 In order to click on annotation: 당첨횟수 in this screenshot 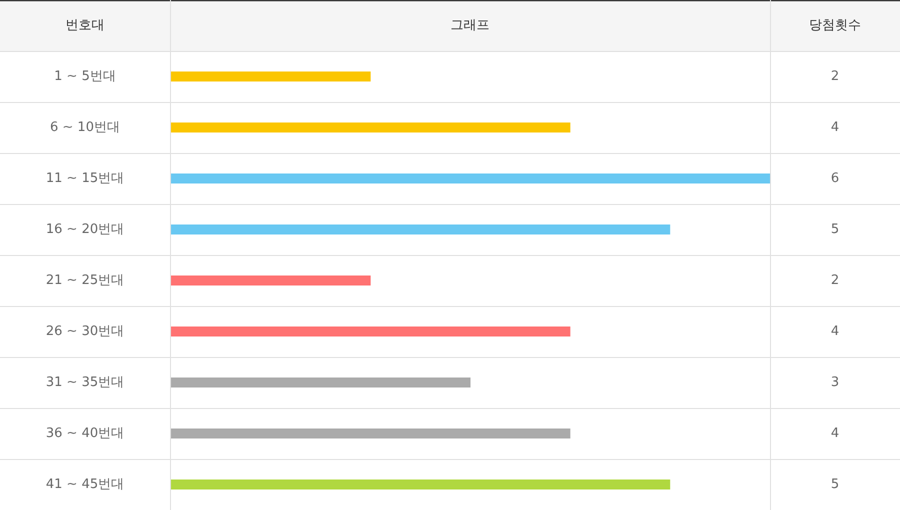, I will do `click(835, 25)`.